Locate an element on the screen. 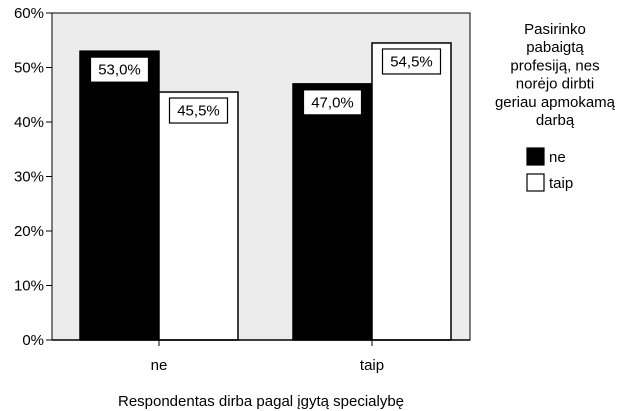 The height and width of the screenshot is (411, 630). data-label: 45,5% is located at coordinates (198, 111).